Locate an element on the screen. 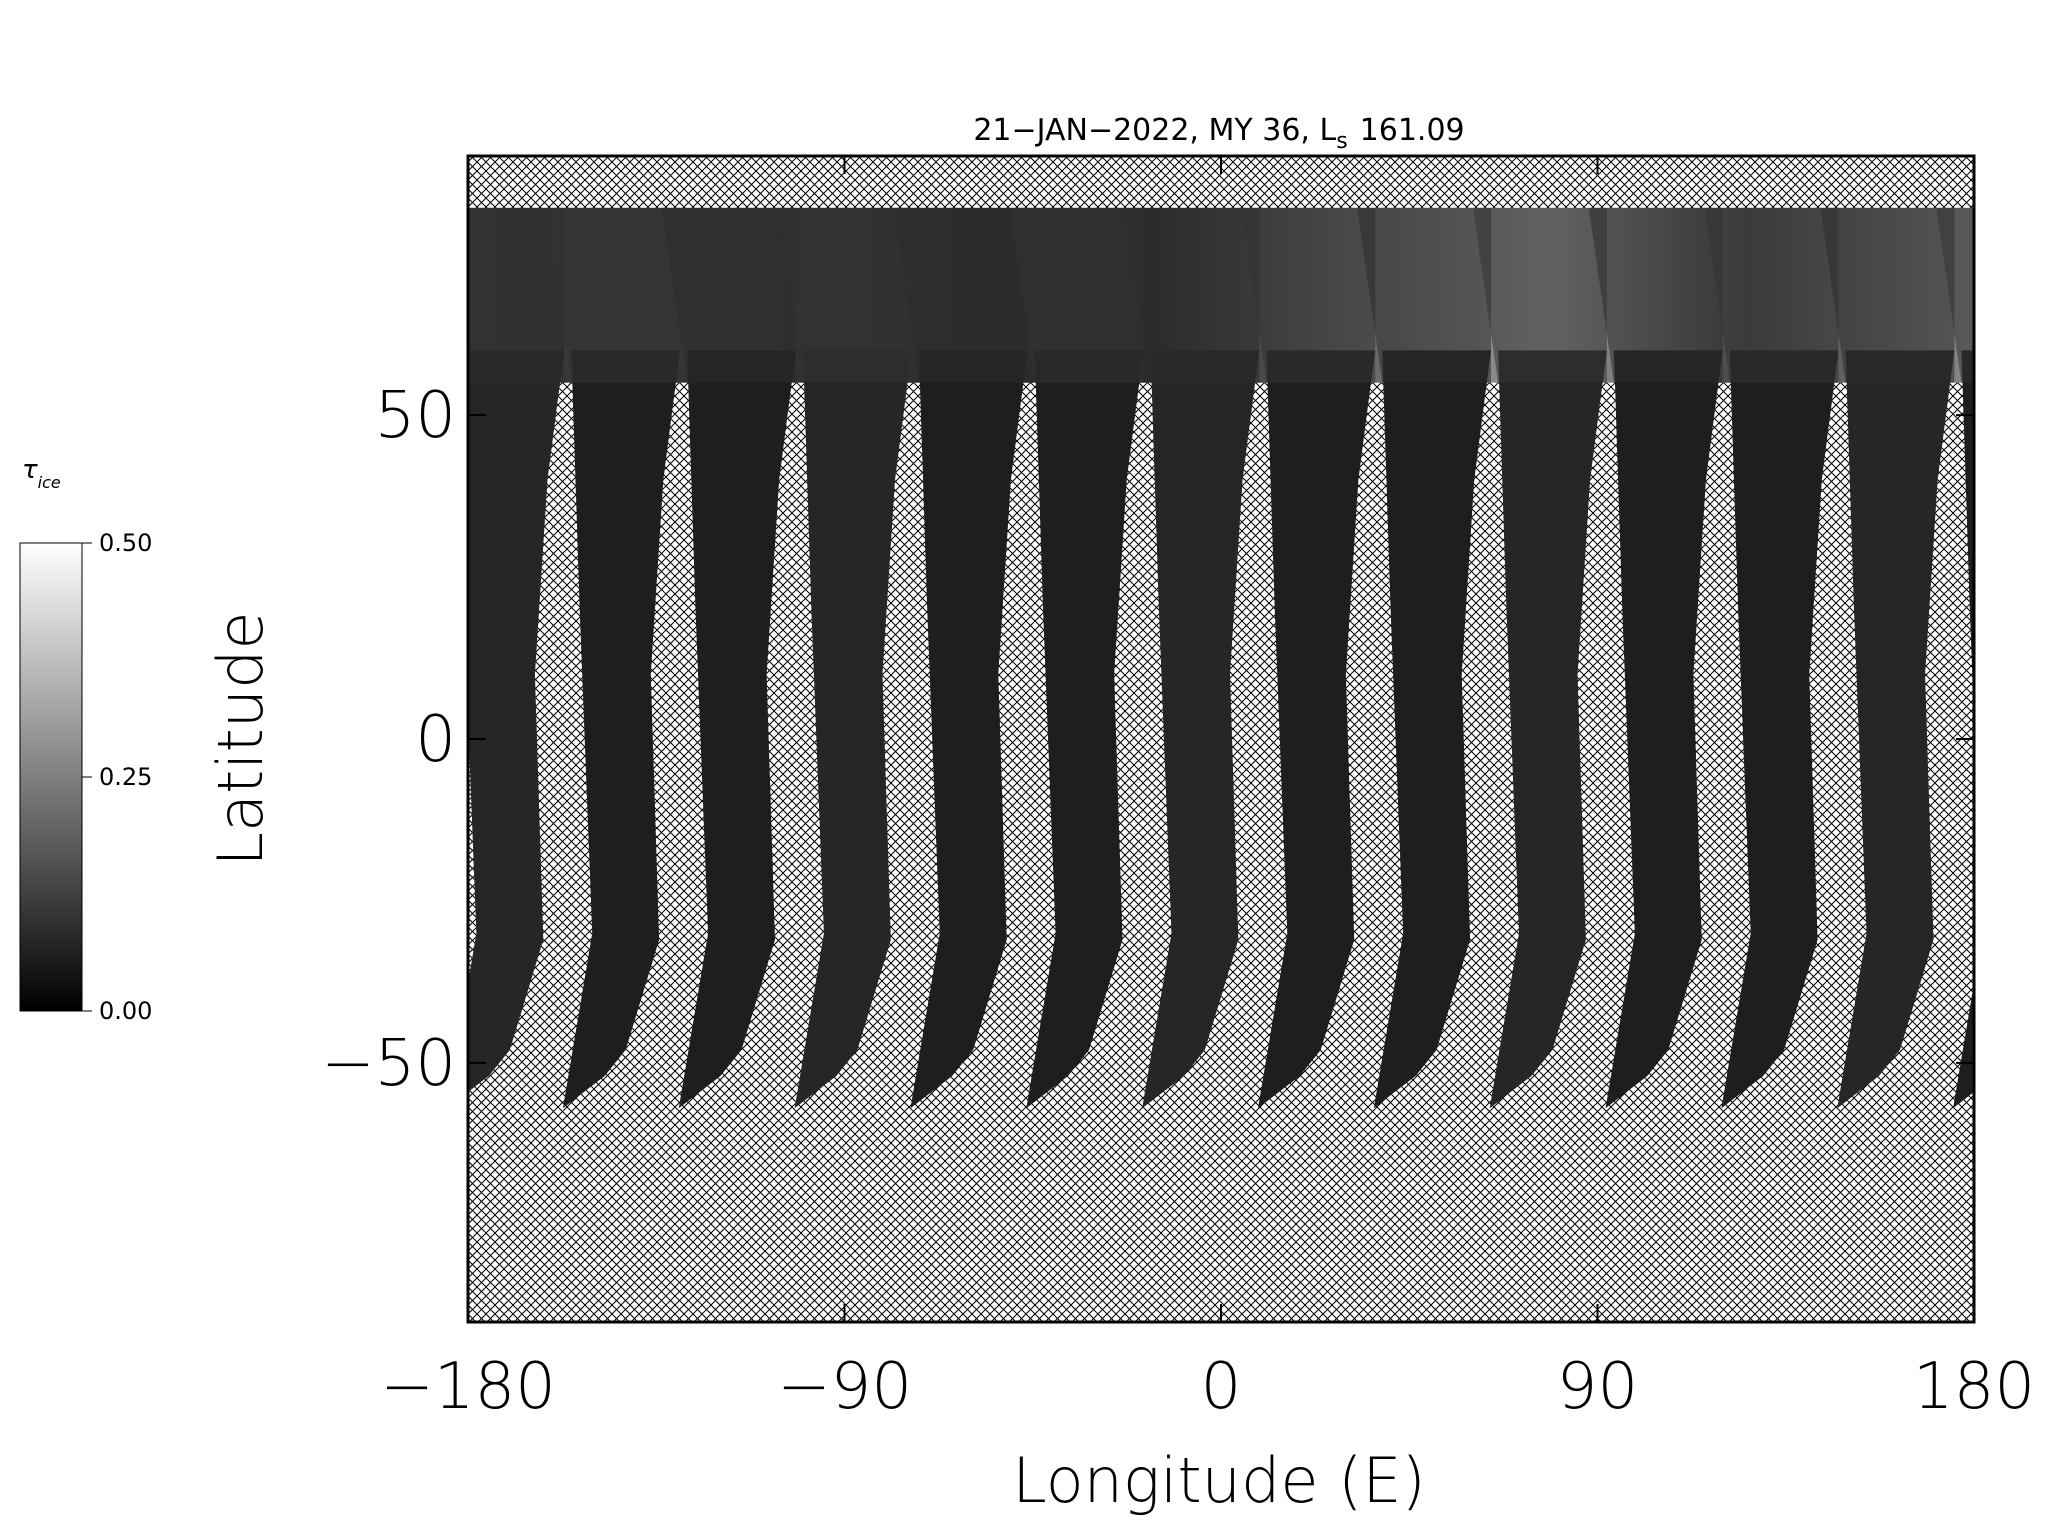  colorbar is located at coordinates (51, 777).